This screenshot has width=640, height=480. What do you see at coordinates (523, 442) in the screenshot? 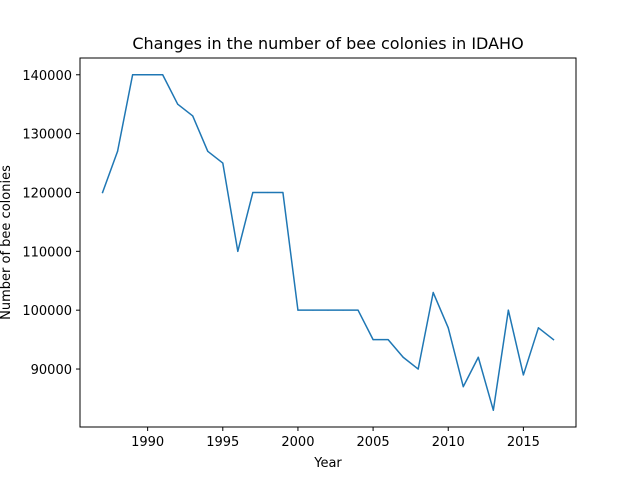
I see `x-tick-label: 2015` at bounding box center [523, 442].